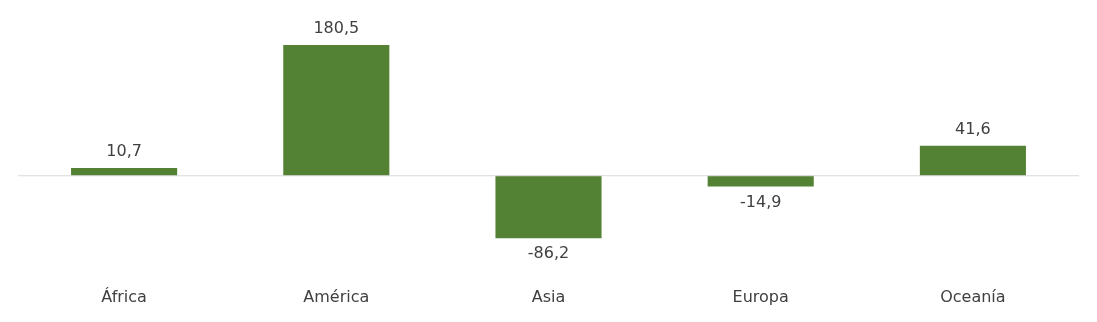 The image size is (1097, 322). What do you see at coordinates (973, 296) in the screenshot?
I see `x-tick-label: Oceanía` at bounding box center [973, 296].